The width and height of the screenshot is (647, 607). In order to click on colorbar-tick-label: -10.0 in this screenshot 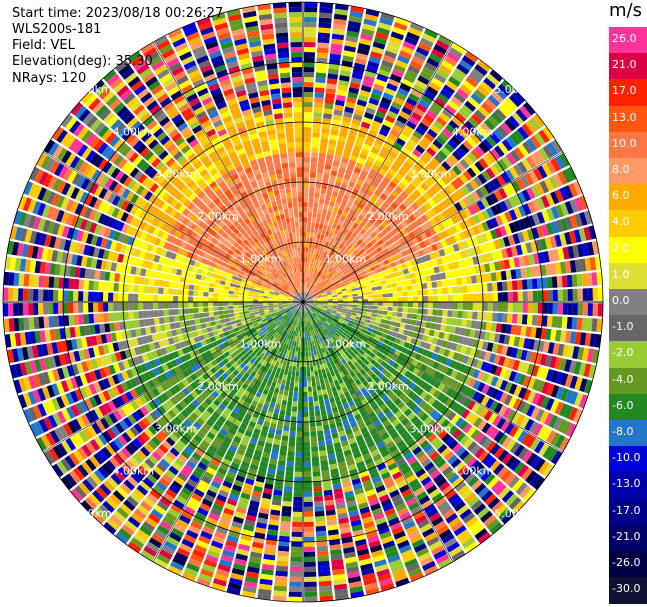, I will do `click(626, 458)`.